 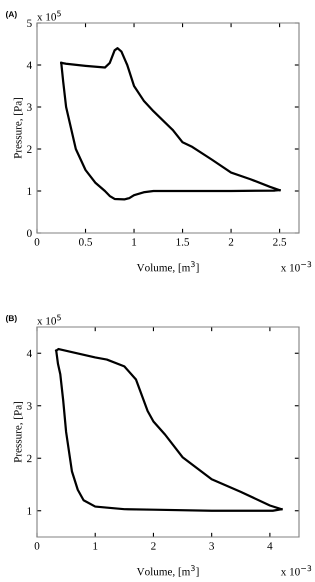 What do you see at coordinates (279, 242) in the screenshot?
I see `x-tick-label: 2.5` at bounding box center [279, 242].